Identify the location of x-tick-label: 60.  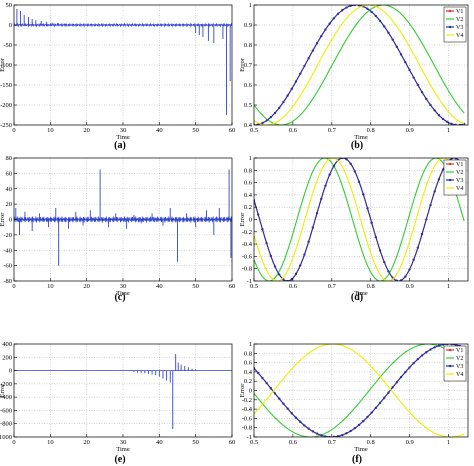
(232, 130).